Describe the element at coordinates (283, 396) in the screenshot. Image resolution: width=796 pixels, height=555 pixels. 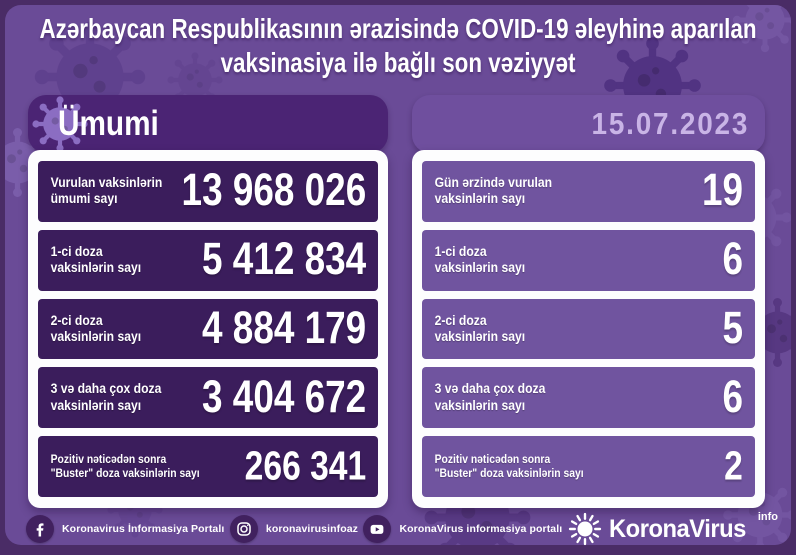
I see `stat-value: 3 404 672` at that location.